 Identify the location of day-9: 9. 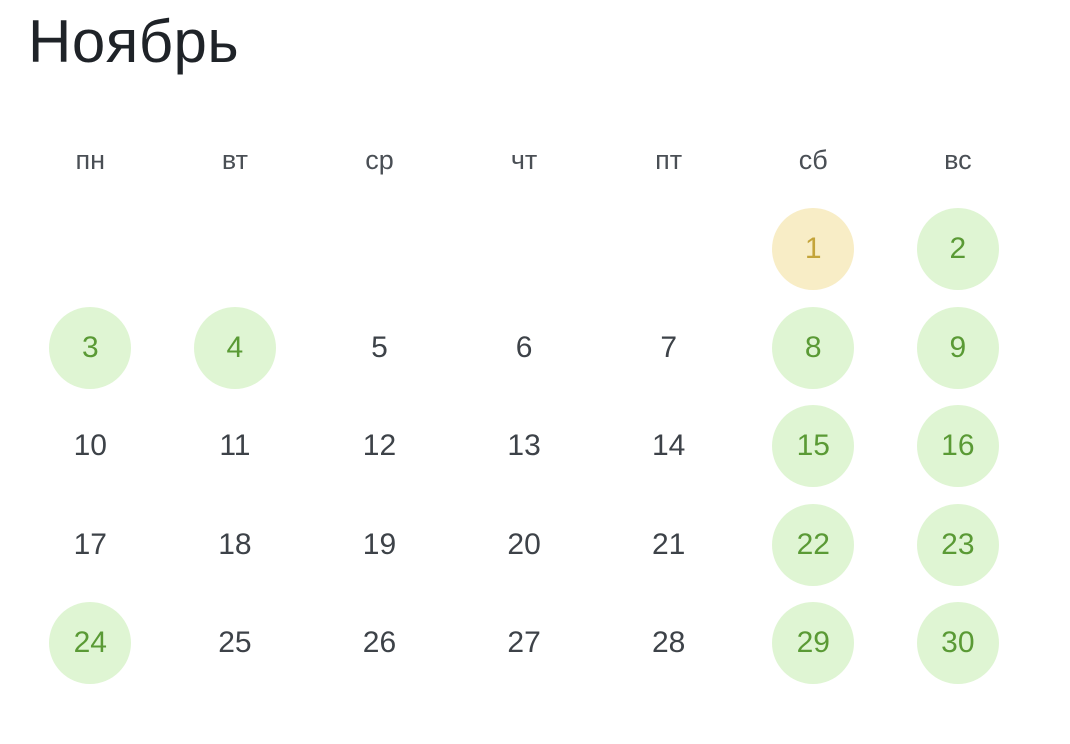
(957, 347).